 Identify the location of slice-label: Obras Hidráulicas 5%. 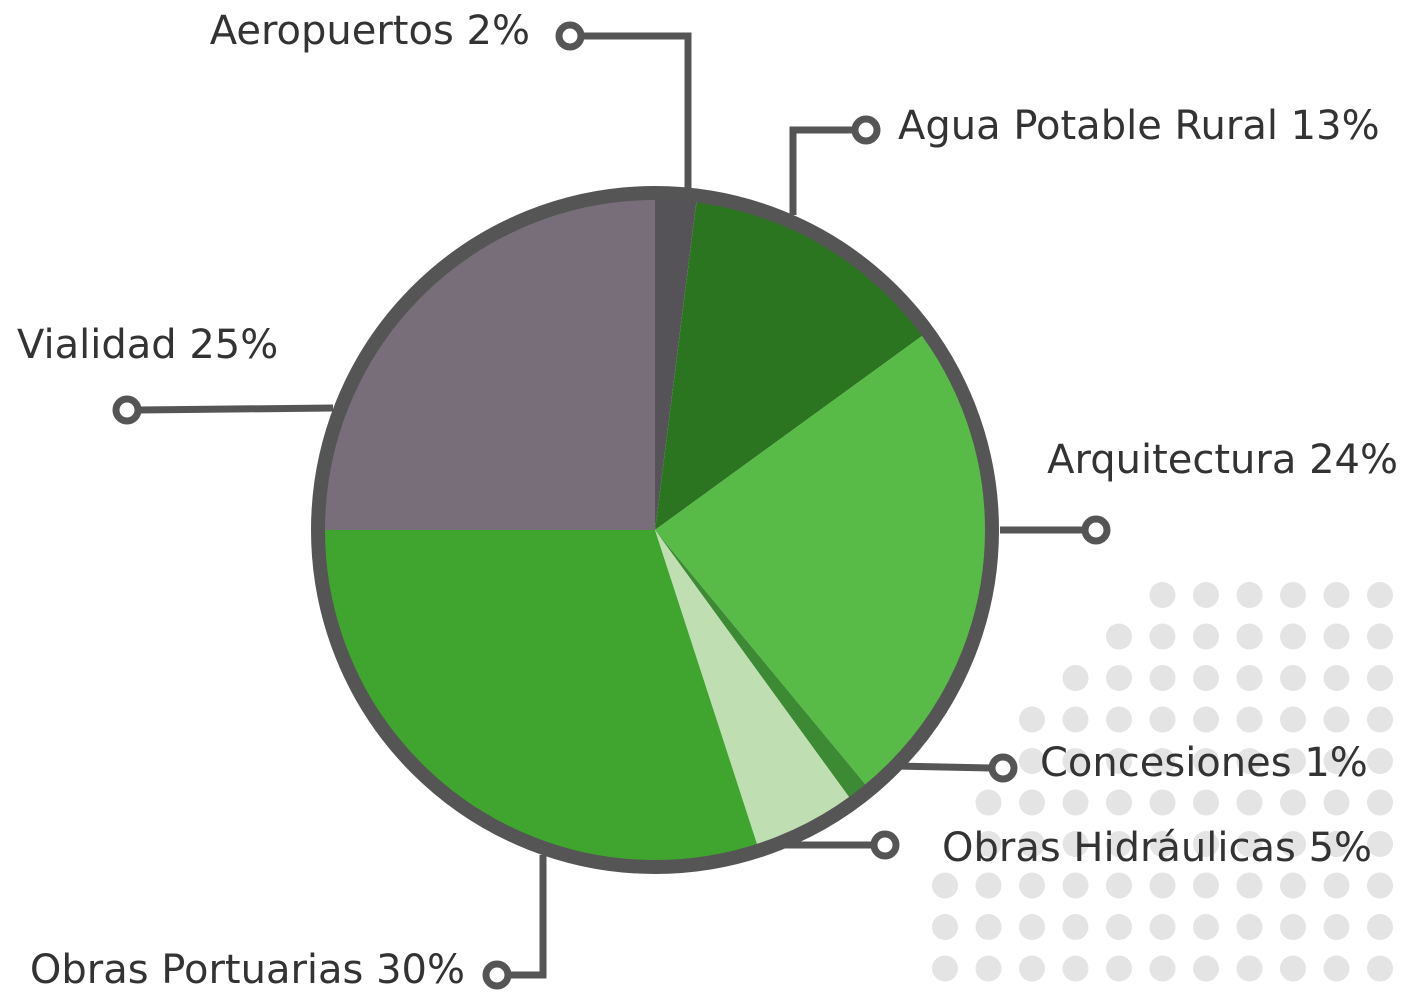
(1157, 848).